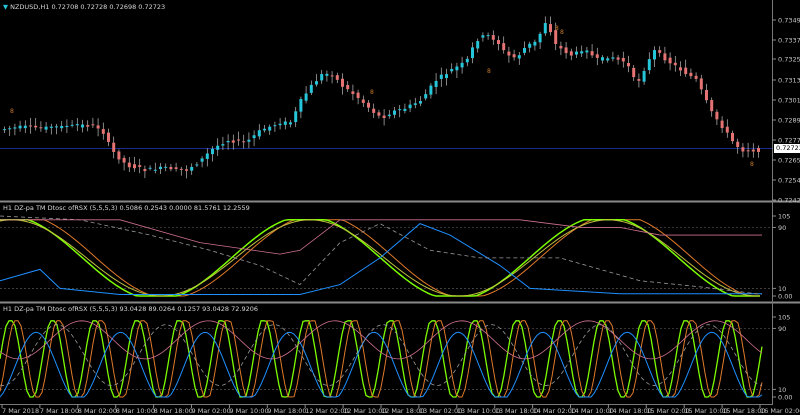 The width and height of the screenshot is (800, 415). I want to click on time-tick-label: 14 Mar 18:00, so click(629, 411).